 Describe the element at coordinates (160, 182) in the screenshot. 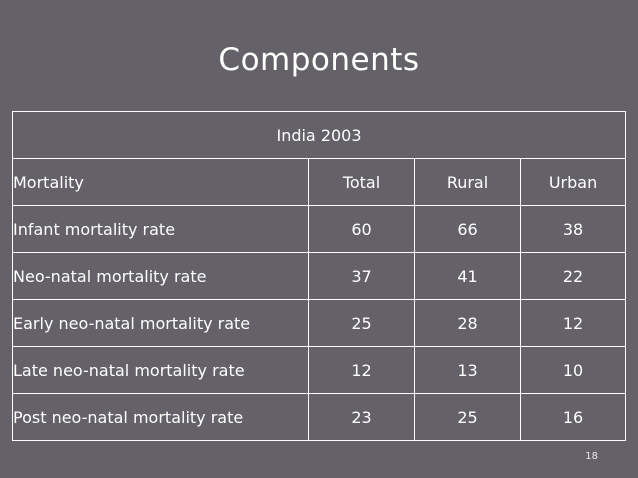

I see `header-mortality: Mortality` at that location.